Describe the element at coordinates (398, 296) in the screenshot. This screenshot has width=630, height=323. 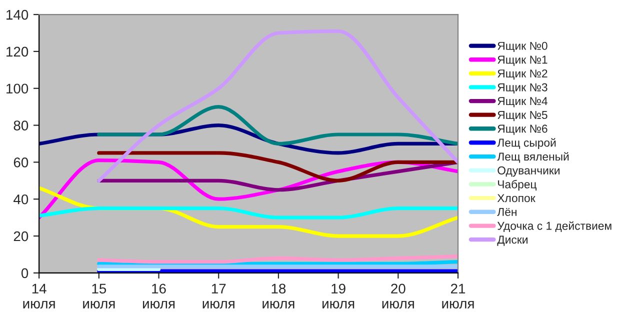
I see `x-tick-label: 20 июля` at that location.